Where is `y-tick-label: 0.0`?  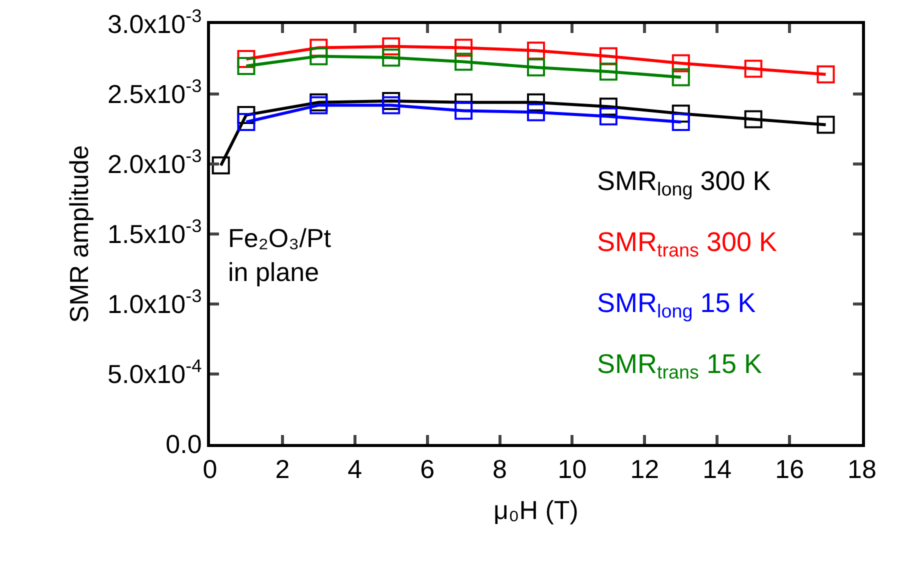 y-tick-label: 0.0 is located at coordinates (184, 444).